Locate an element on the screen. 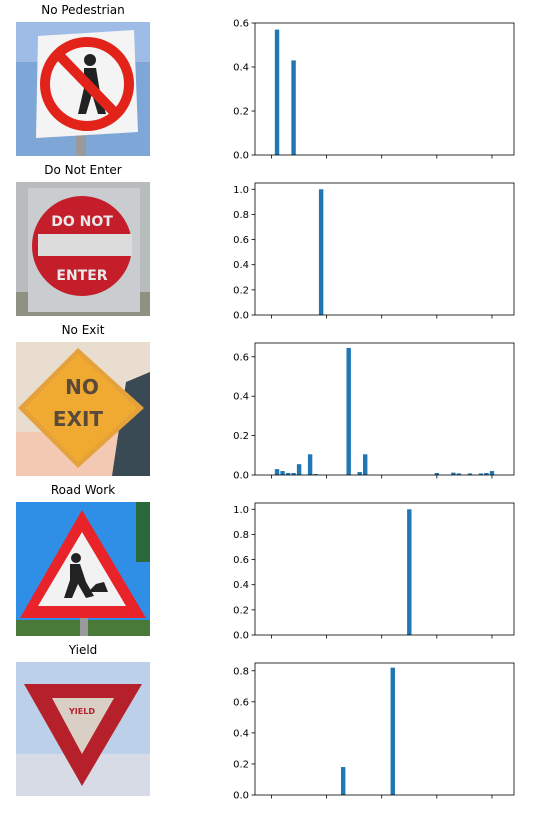 The height and width of the screenshot is (820, 535). image-title-1: No Pedestrian is located at coordinates (83, 10).